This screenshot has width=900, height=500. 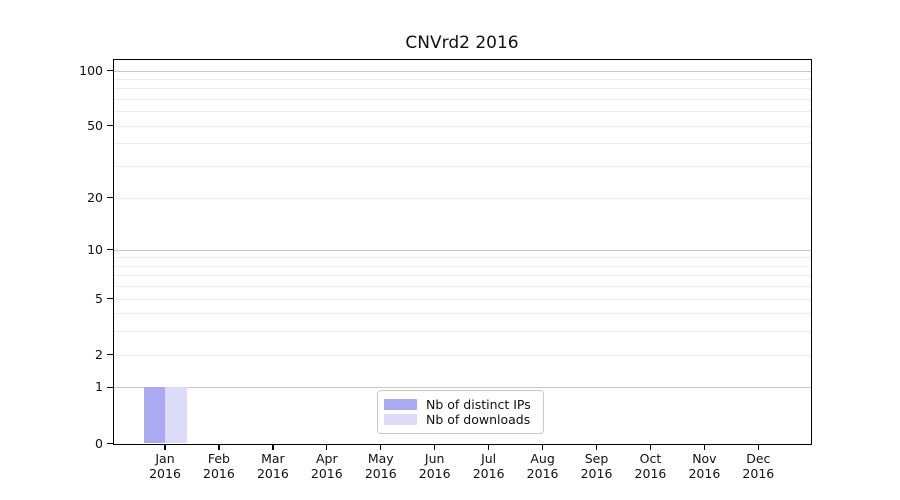 I want to click on legend: Nb of distinct IPs Nb of downloads, so click(x=460, y=412).